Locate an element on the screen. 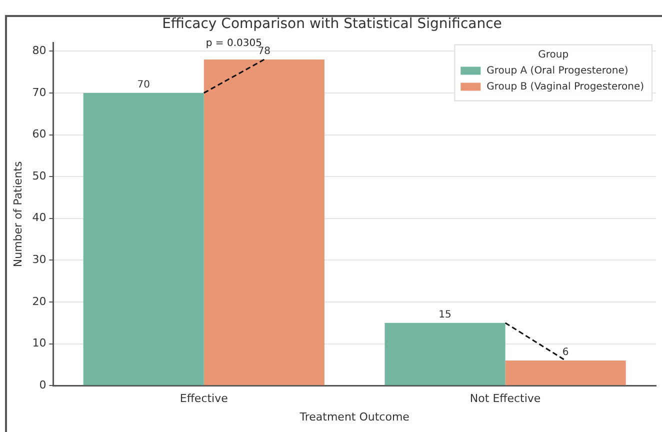 Image resolution: width=662 pixels, height=432 pixels. x-tick-label: Effective is located at coordinates (204, 399).